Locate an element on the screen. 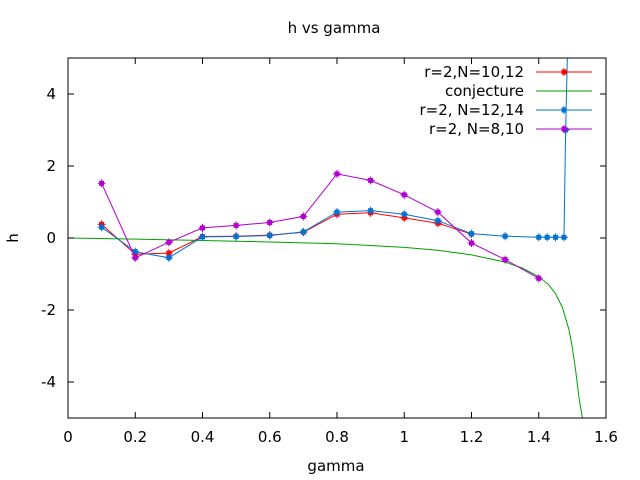 The width and height of the screenshot is (640, 480). y-tick-label: -4 is located at coordinates (48, 382).